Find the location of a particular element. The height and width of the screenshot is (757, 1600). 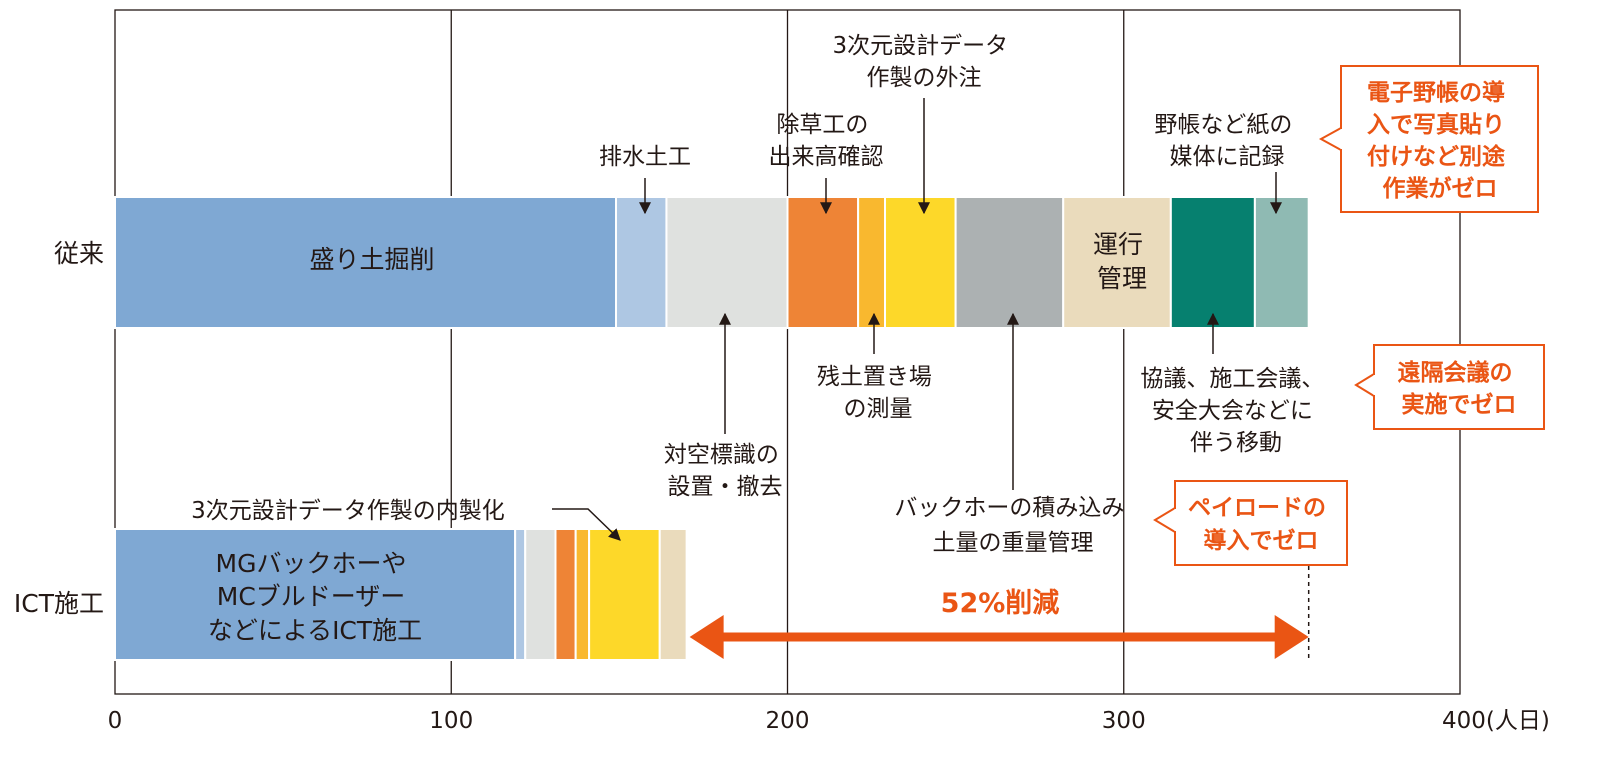

segment-label-ict: MGバックホーや MCブルドーザー などによるICT施工 is located at coordinates (315, 597).